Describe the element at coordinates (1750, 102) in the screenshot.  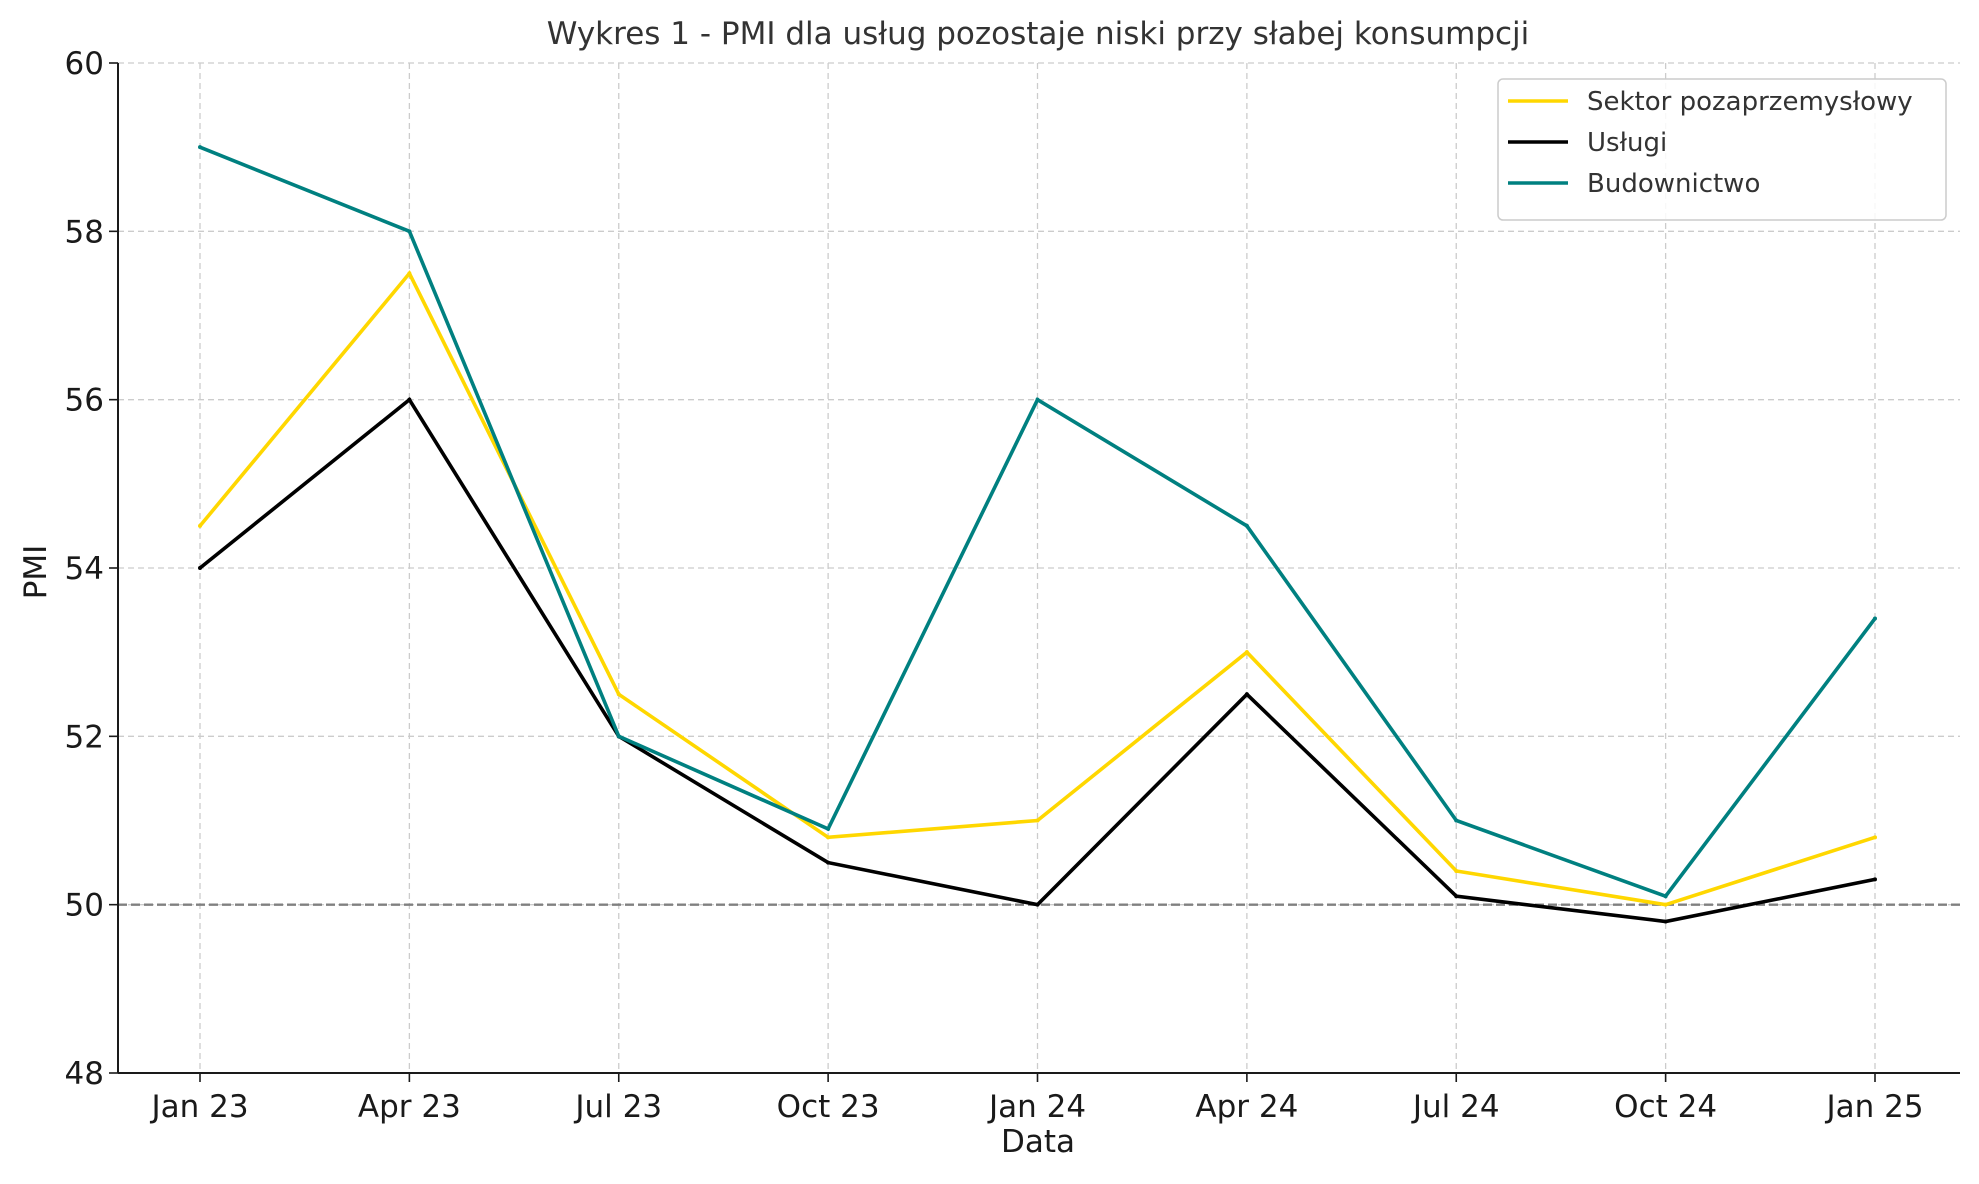
I see `legend-label: Sektor pozaprzemysłowy` at that location.